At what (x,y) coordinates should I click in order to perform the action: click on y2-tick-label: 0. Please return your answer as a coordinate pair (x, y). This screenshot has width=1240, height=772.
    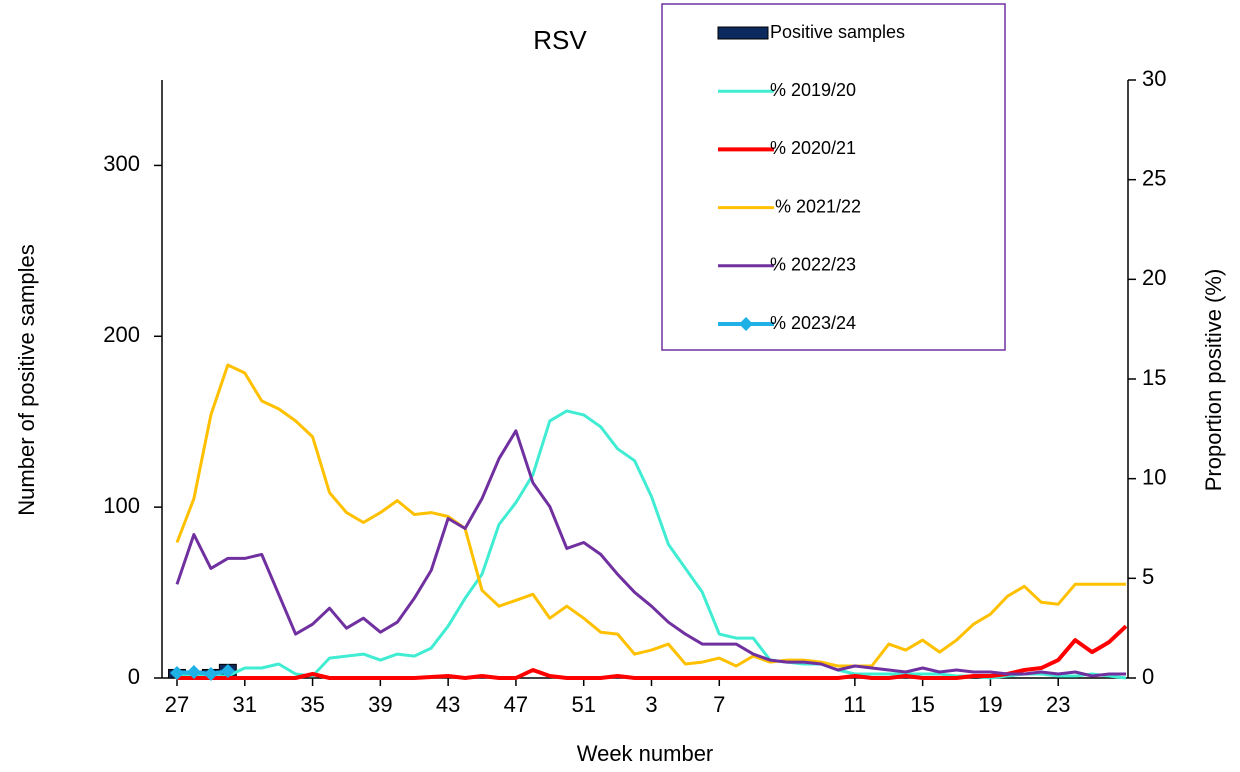
    Looking at the image, I should click on (1148, 676).